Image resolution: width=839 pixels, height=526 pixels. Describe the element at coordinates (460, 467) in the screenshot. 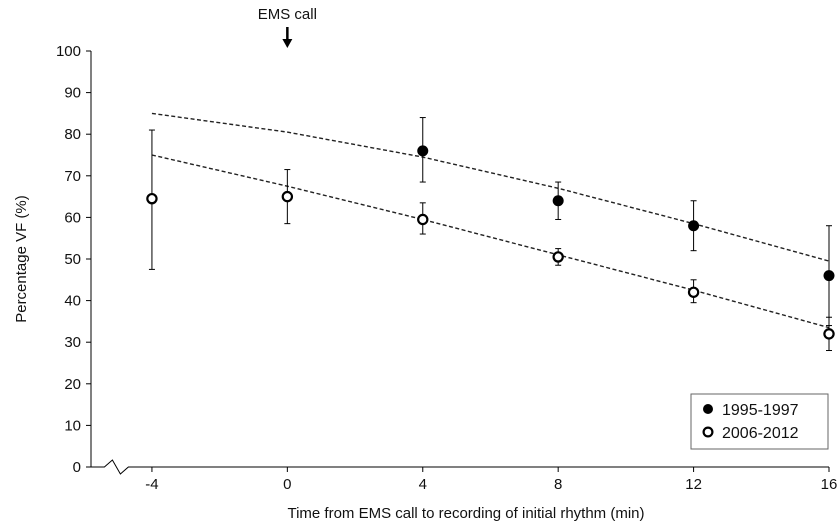

I see `x-axis-line-with-break` at that location.